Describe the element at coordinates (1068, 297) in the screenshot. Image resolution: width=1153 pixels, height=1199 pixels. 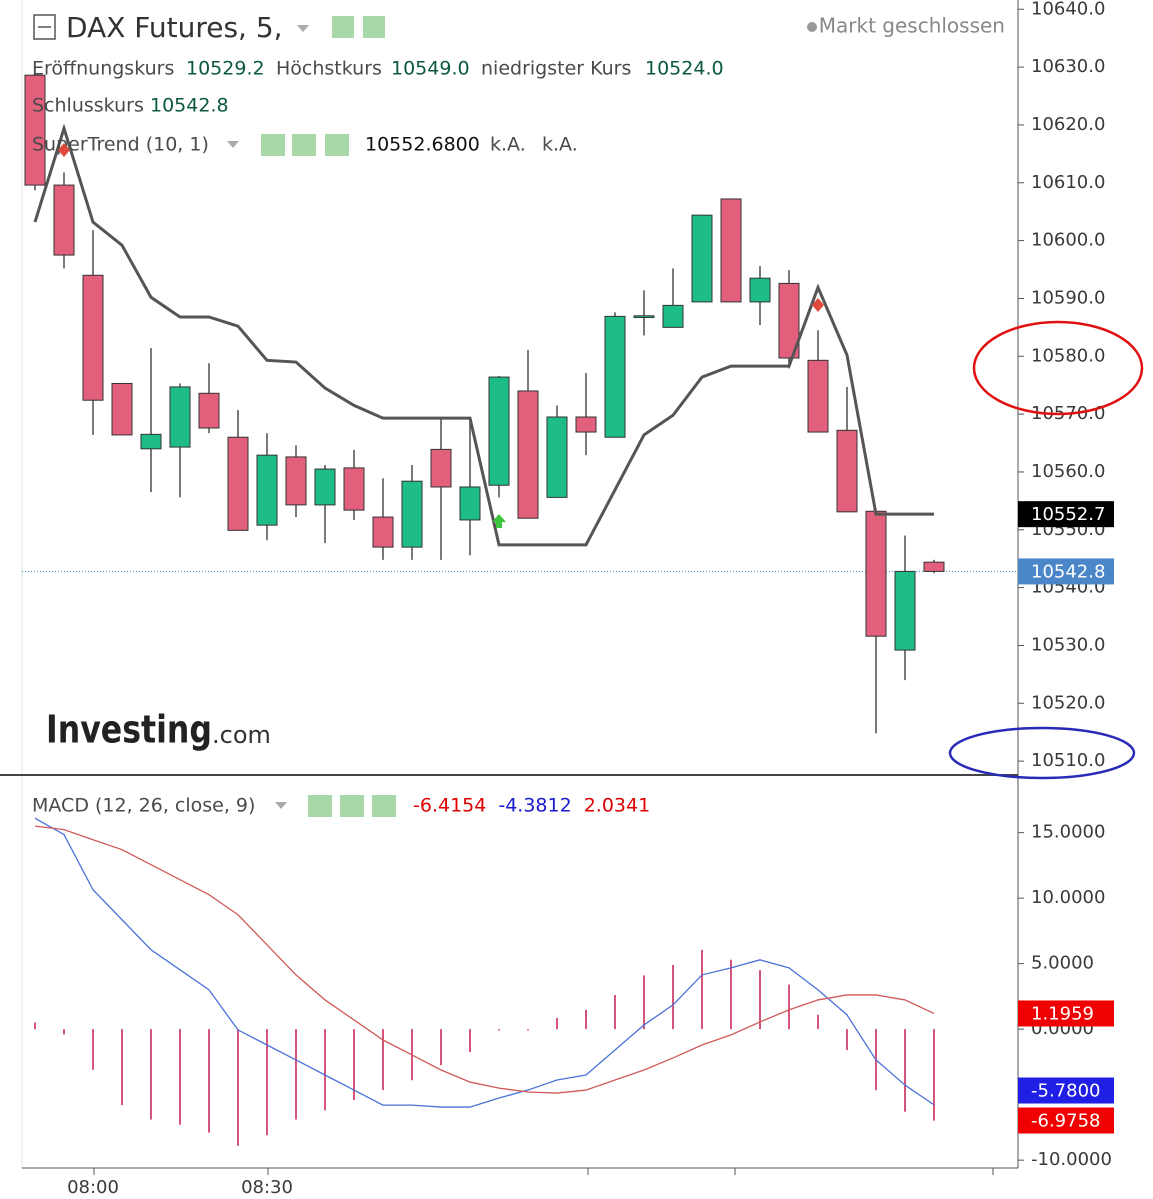
I see `y-tick-label: 10590.0` at that location.